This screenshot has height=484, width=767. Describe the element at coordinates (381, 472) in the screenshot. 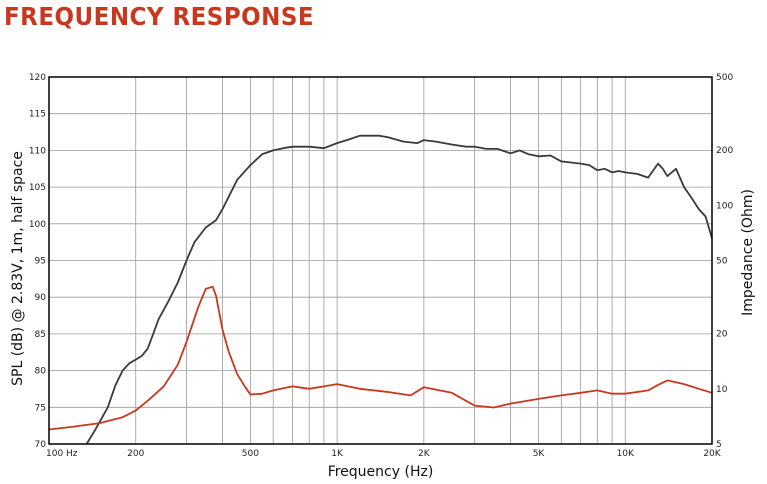

I see `x-axis-label: Frequency (Hz)` at that location.